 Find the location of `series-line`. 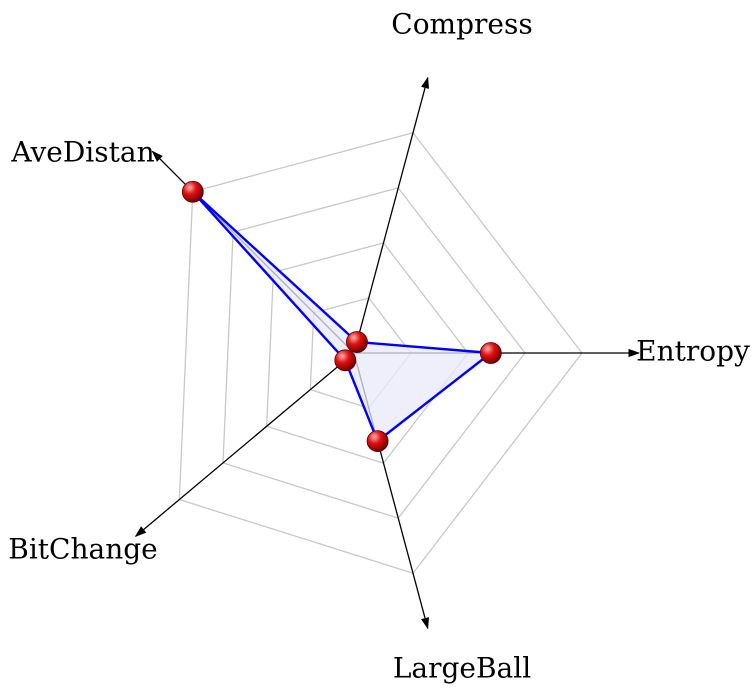

series-line is located at coordinates (341, 316).